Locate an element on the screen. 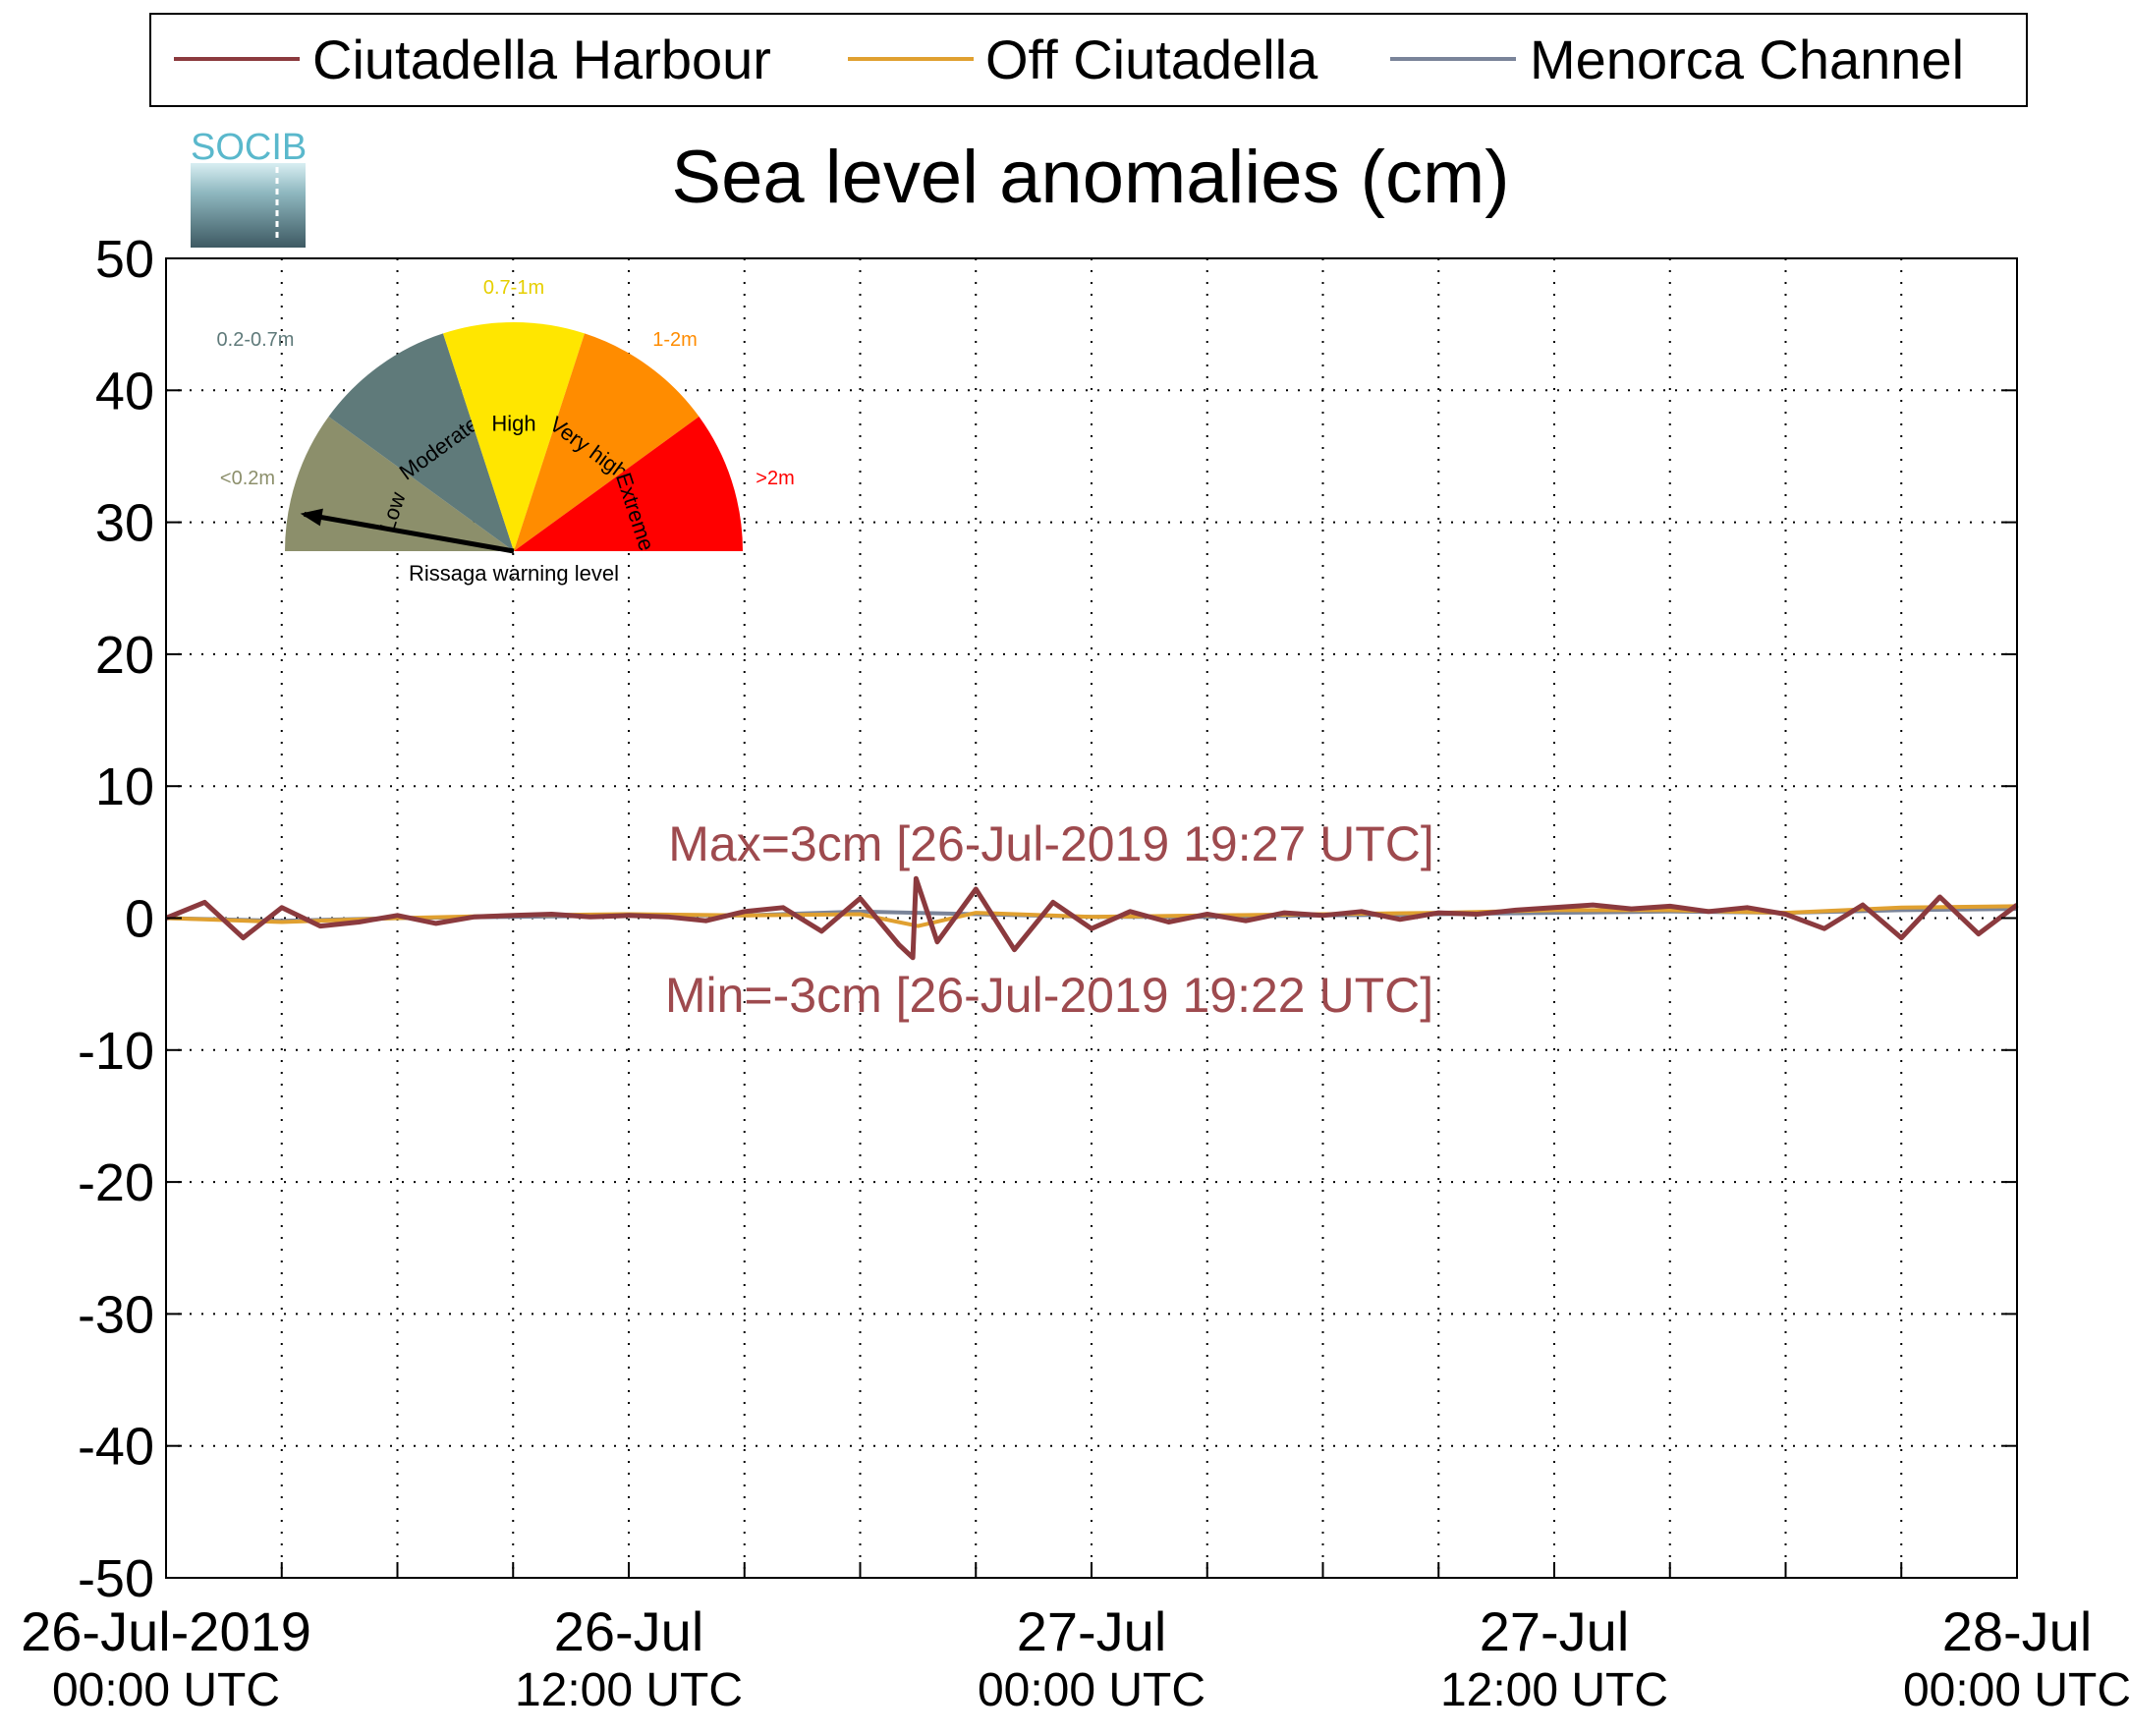  gauge-caption: Rissaga warning level is located at coordinates (514, 573).